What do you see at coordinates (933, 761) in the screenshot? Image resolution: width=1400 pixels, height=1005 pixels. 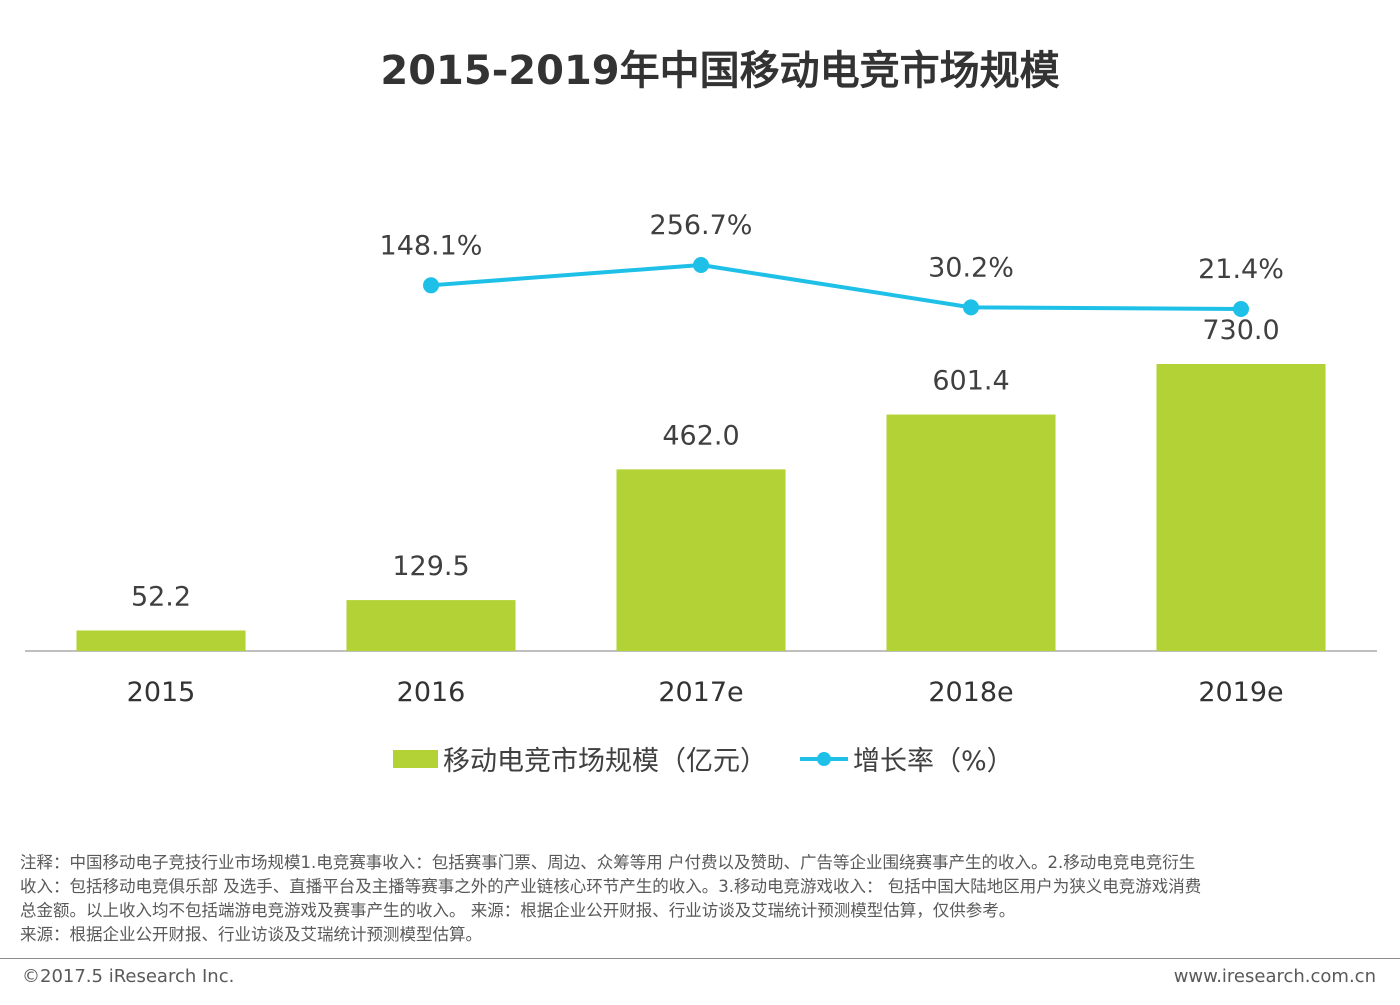 I see `legend-line-label: 增长率（%）` at bounding box center [933, 761].